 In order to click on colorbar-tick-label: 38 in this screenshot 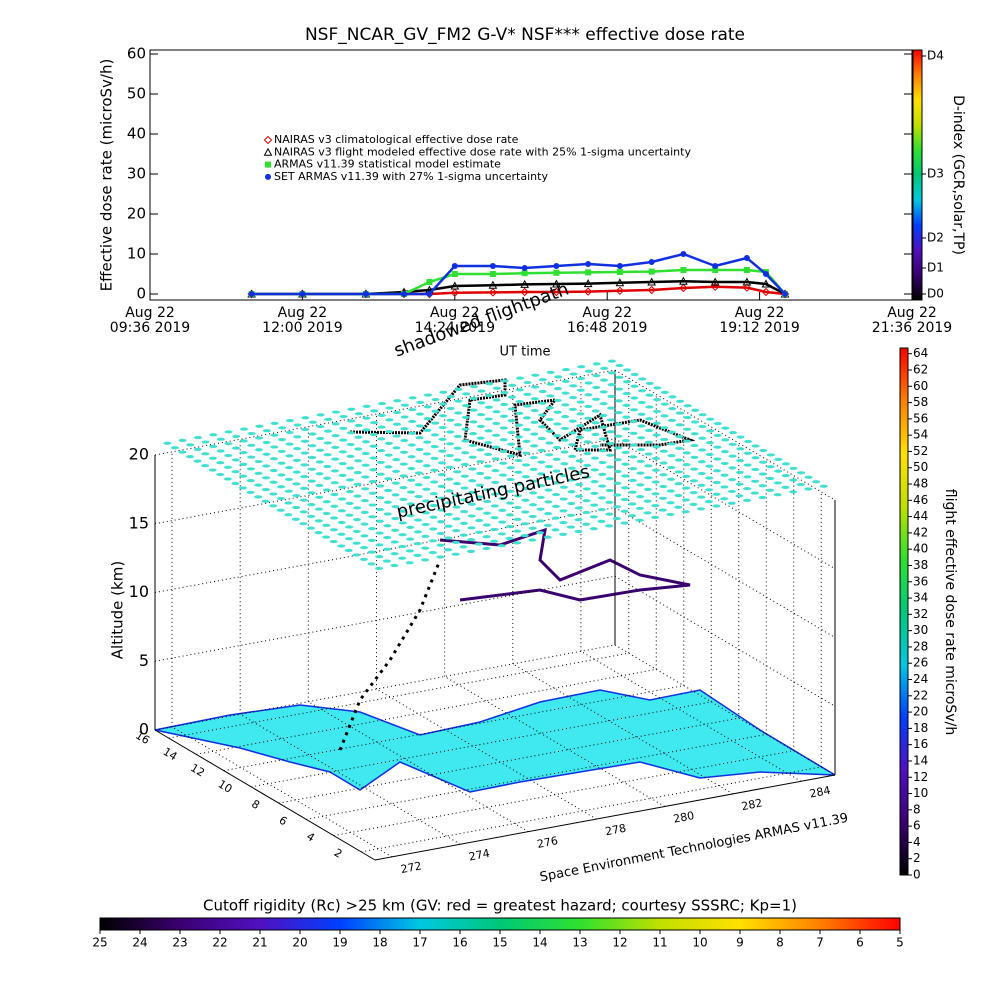, I will do `click(920, 565)`.